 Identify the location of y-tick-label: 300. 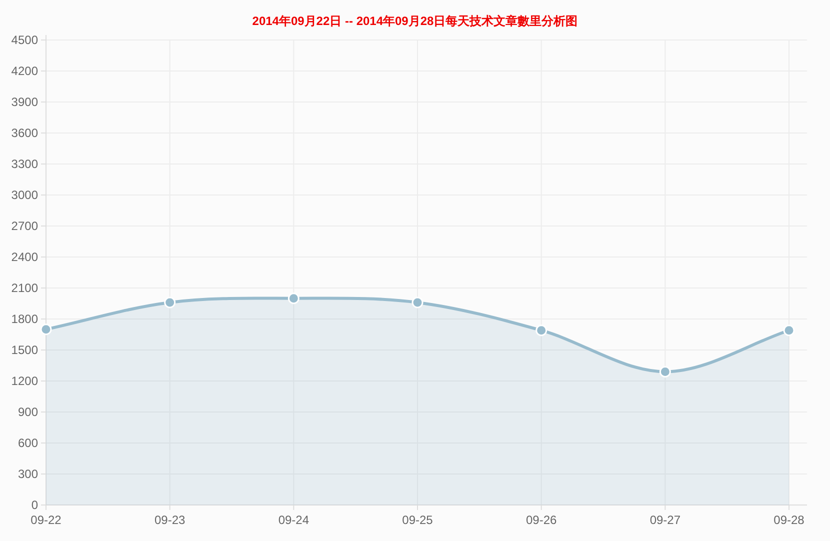
(28, 474).